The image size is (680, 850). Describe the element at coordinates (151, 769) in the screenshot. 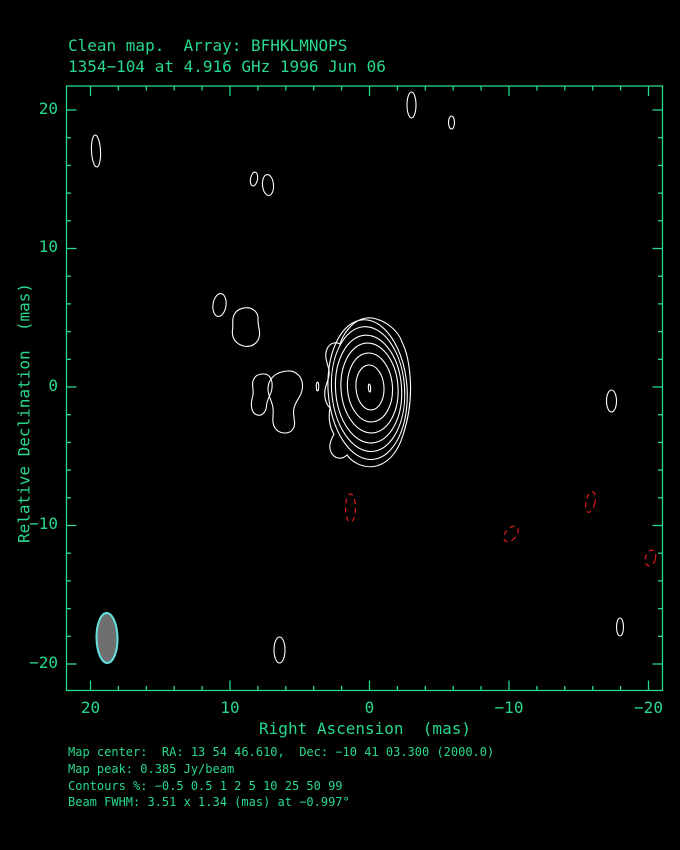

I see `map-peak-text: Map peak: 0.385 Jy/beam` at that location.